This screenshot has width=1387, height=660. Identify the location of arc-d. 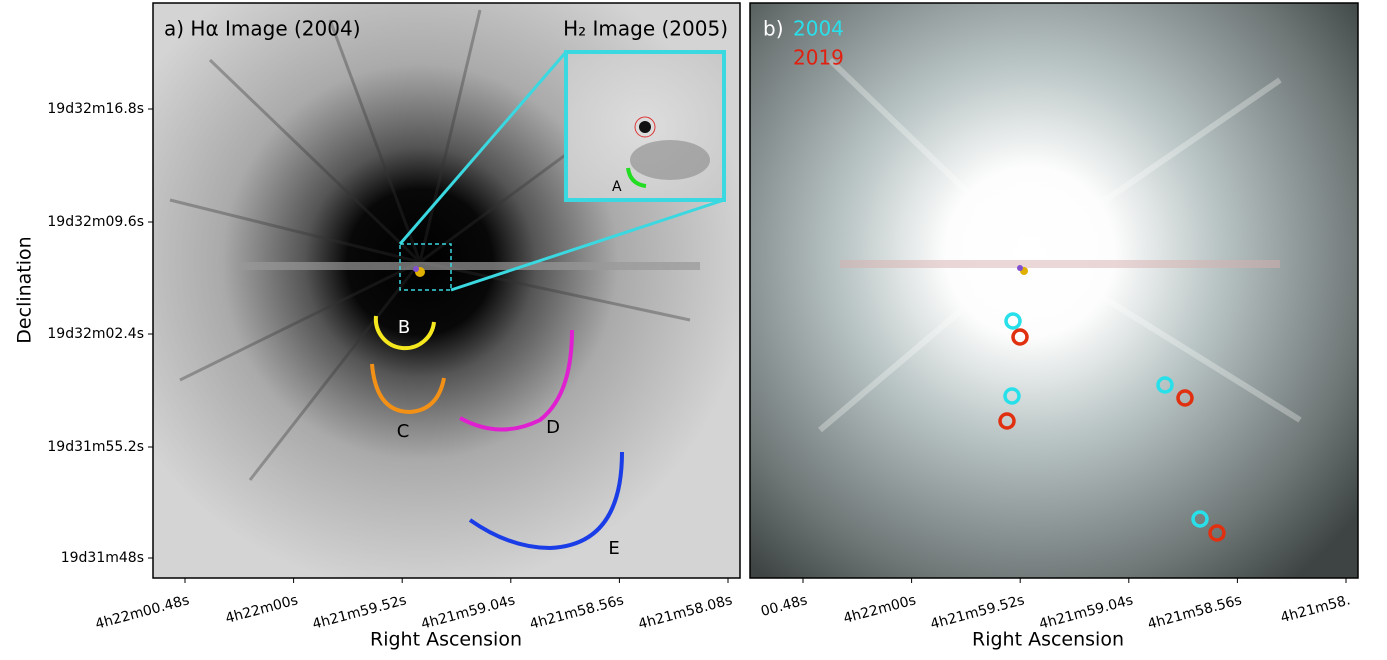
(516, 380).